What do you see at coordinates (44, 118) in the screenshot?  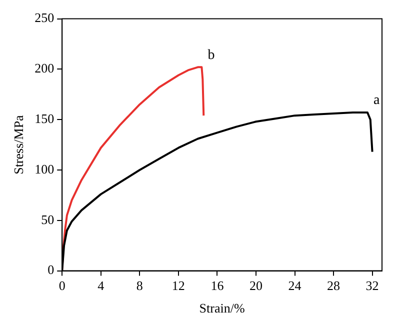 I see `y-tick-label: 150` at bounding box center [44, 118].